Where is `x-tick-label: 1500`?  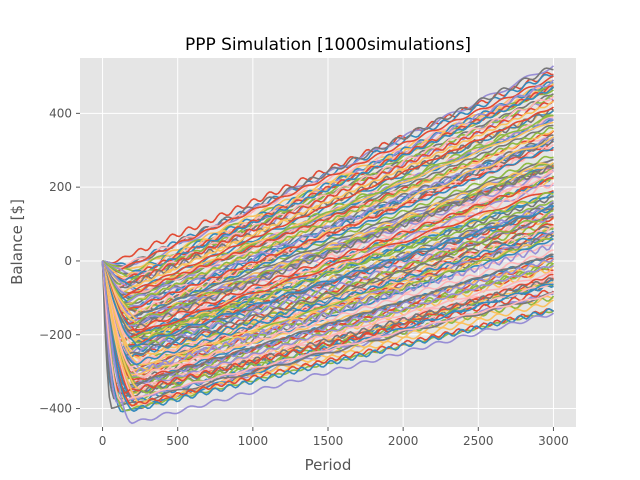 x-tick-label: 1500 is located at coordinates (328, 441).